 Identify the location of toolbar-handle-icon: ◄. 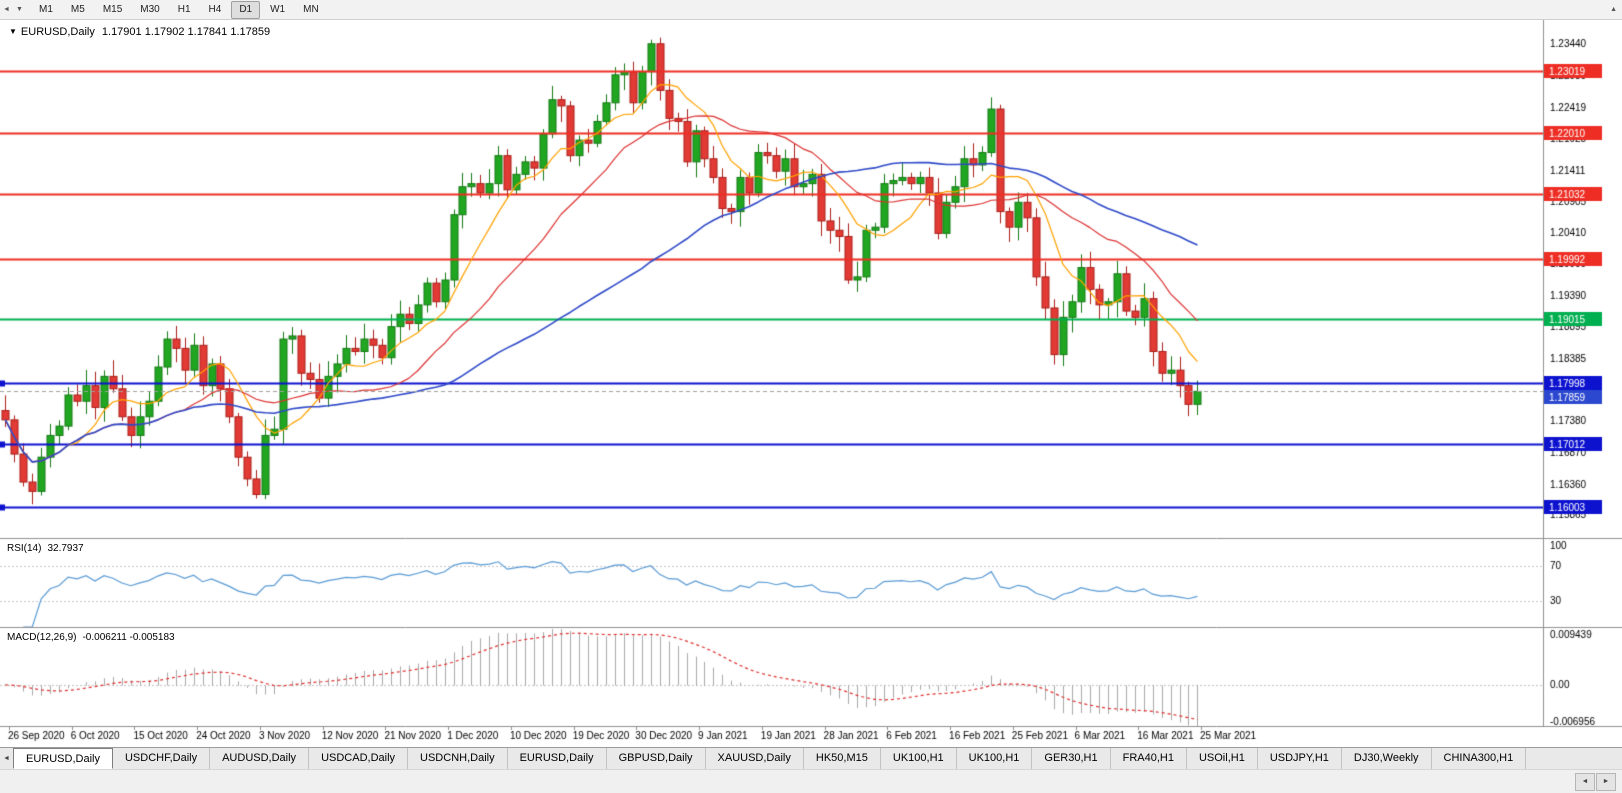
(6, 9).